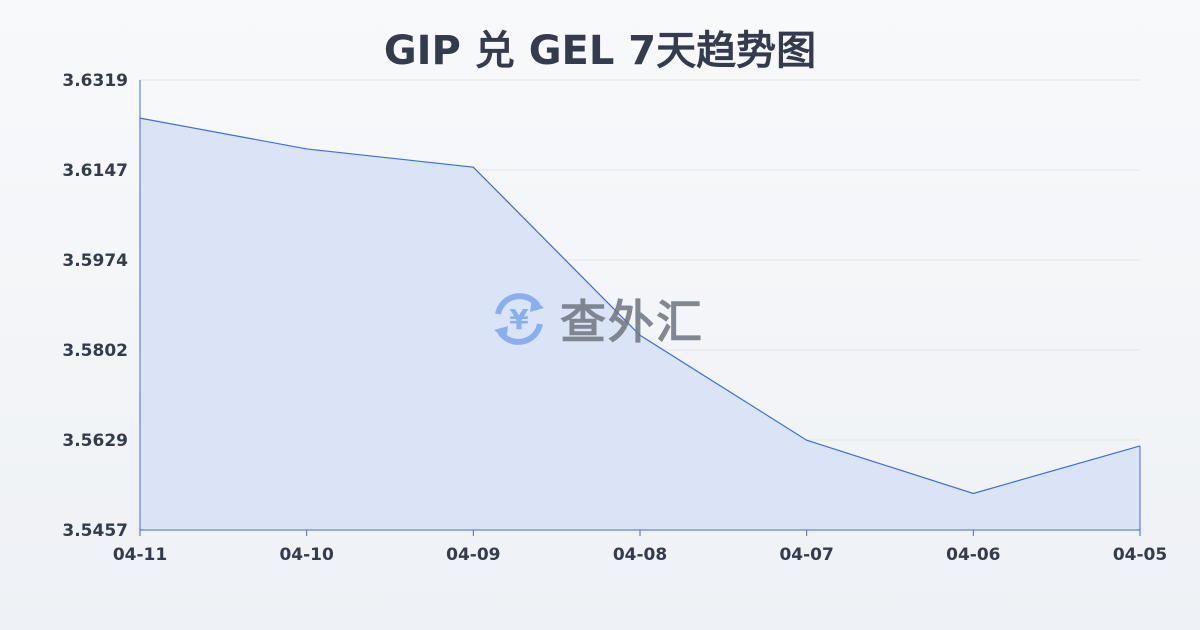  Describe the element at coordinates (95, 351) in the screenshot. I see `y-tick-label: 3.5802` at that location.